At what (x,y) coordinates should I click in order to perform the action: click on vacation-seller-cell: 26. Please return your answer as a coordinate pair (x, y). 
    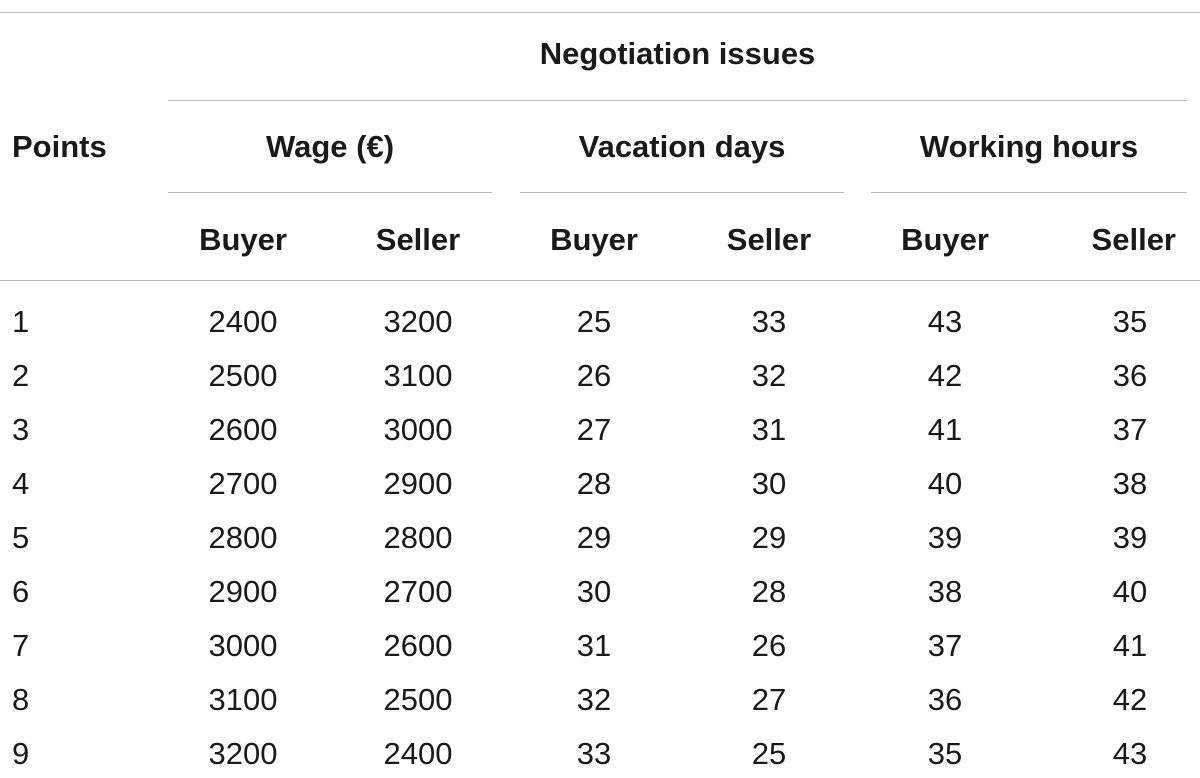
    Looking at the image, I should click on (769, 645).